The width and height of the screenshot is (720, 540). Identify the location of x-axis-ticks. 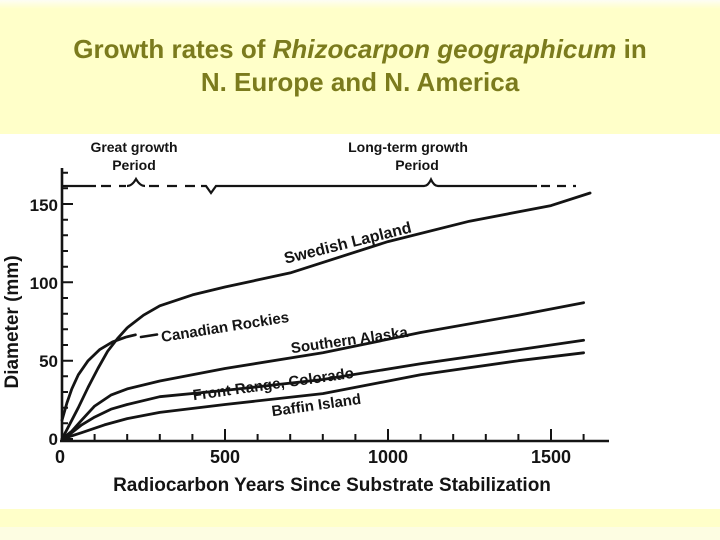
(339, 435).